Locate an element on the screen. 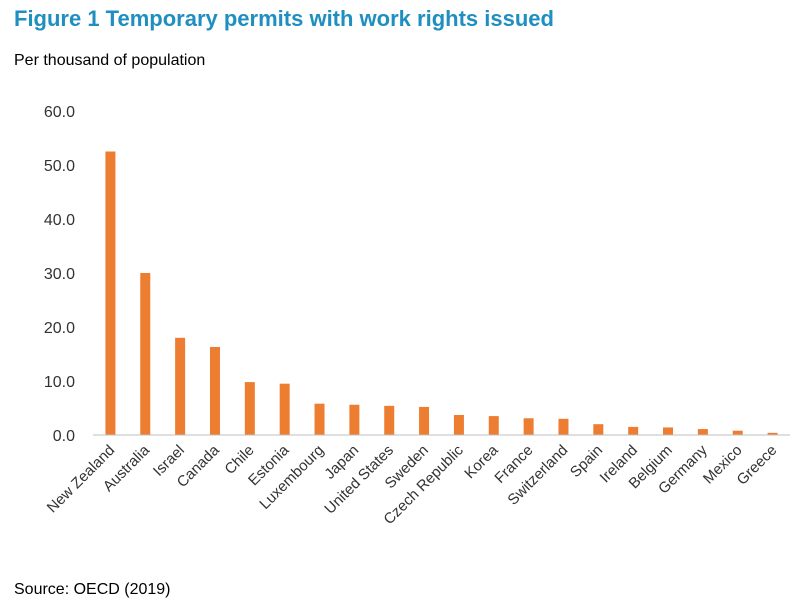 The image size is (810, 611). x-category-label: Greece is located at coordinates (757, 465).